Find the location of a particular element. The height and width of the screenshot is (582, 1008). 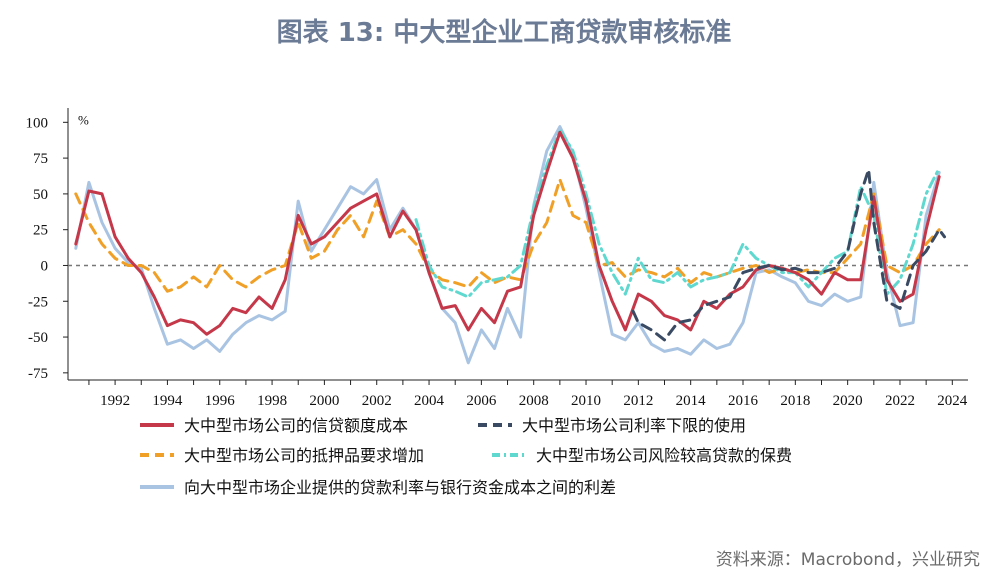

legend-label-0: 大中型市场公司的信贷额度成本 is located at coordinates (296, 425).